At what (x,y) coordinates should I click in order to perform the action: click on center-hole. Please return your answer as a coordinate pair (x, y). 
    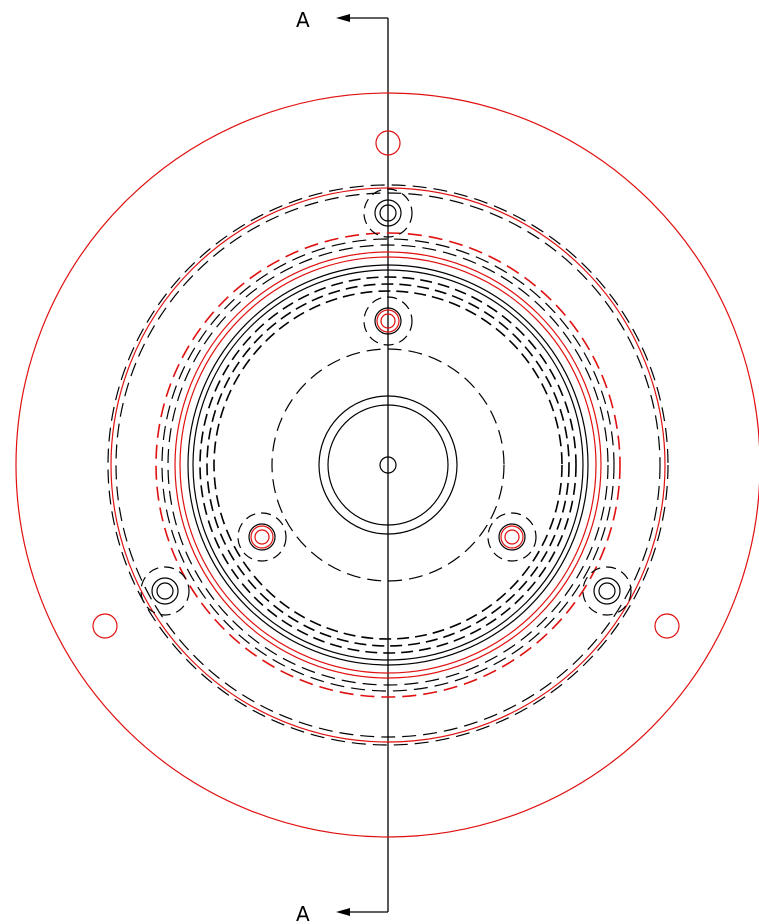
    Looking at the image, I should click on (388, 465).